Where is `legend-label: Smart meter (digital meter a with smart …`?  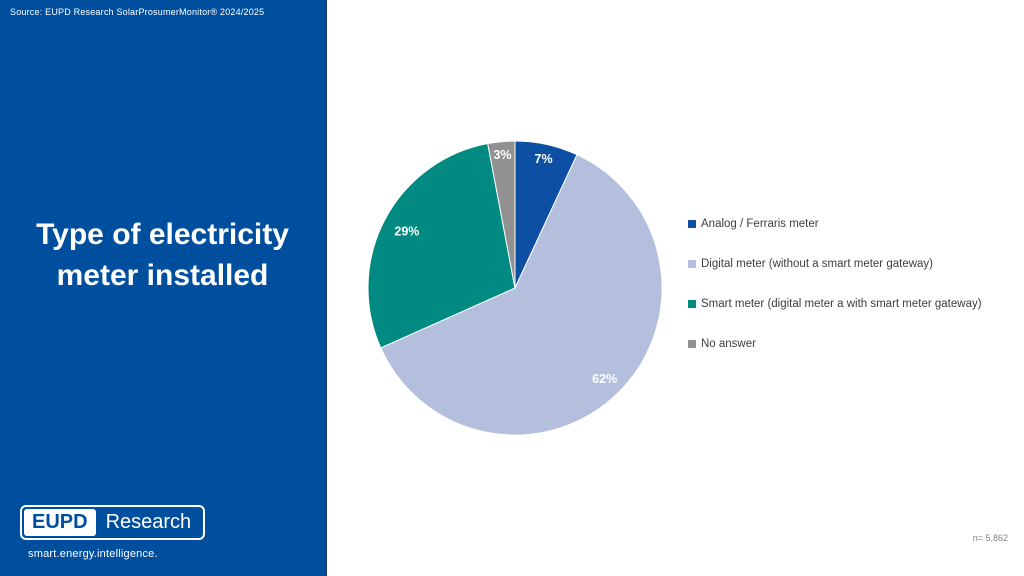 legend-label: Smart meter (digital meter a with smart … is located at coordinates (841, 304).